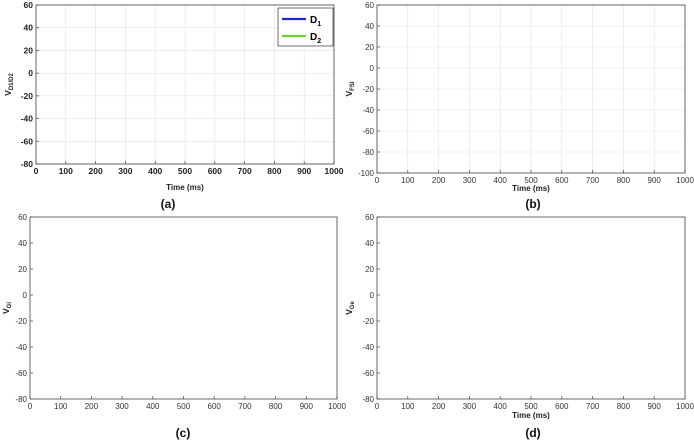 The image size is (694, 448). What do you see at coordinates (532, 433) in the screenshot?
I see `panel-caption: (d)` at bounding box center [532, 433].